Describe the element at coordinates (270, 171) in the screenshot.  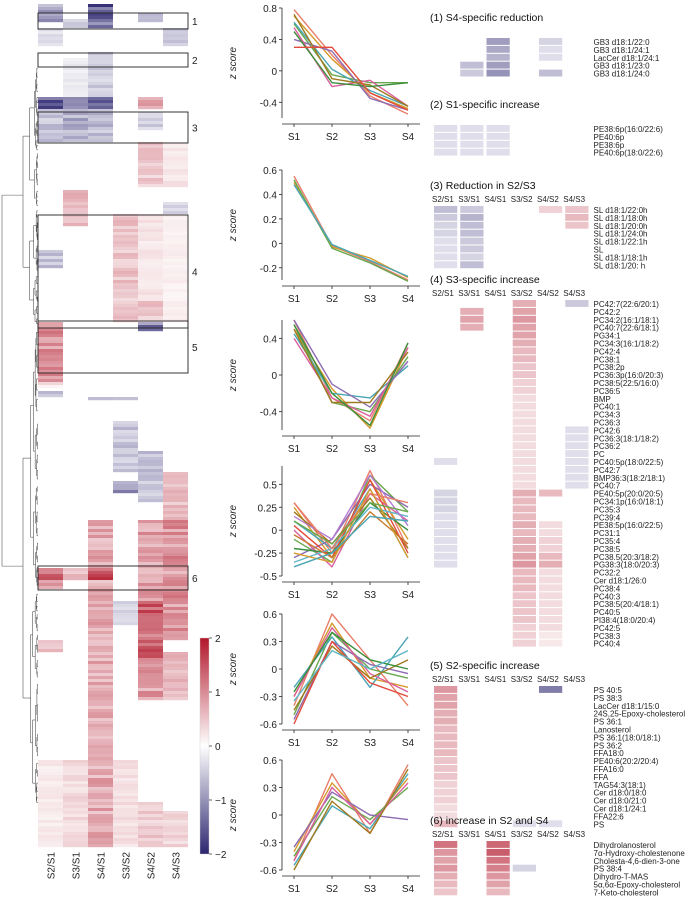
I see `y-tick-label: 0.6` at that location.